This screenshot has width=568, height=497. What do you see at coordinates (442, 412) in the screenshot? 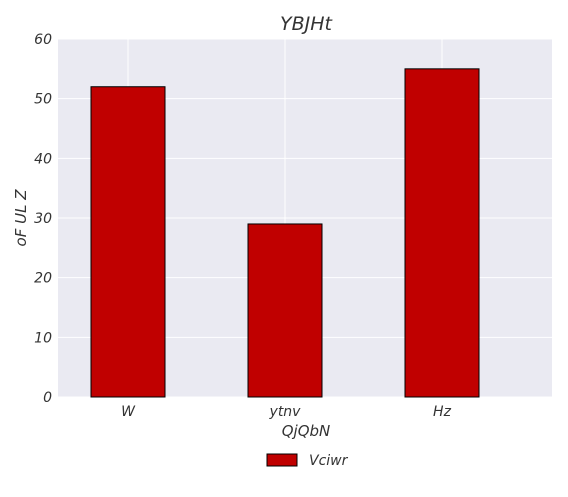
I see `x-tick-label: Hz` at bounding box center [442, 412].